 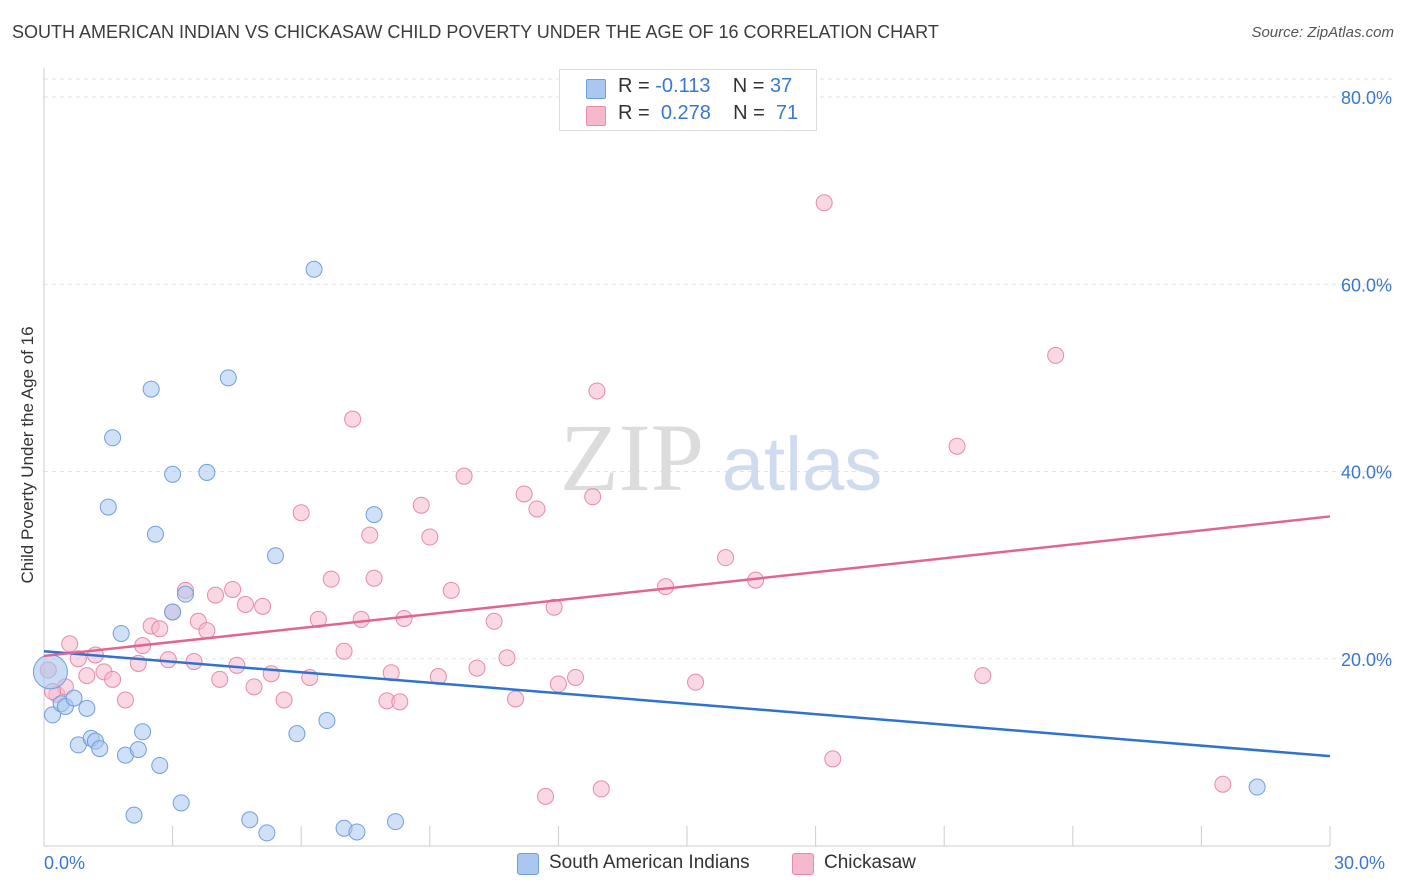 What do you see at coordinates (1322, 32) in the screenshot?
I see `source-label: Source: ZipAtlas.com` at bounding box center [1322, 32].